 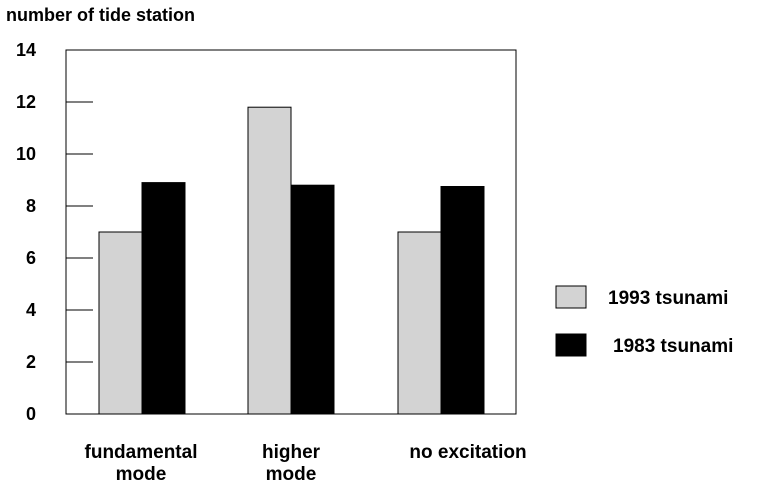 What do you see at coordinates (291, 452) in the screenshot?
I see `category-label: higher` at bounding box center [291, 452].